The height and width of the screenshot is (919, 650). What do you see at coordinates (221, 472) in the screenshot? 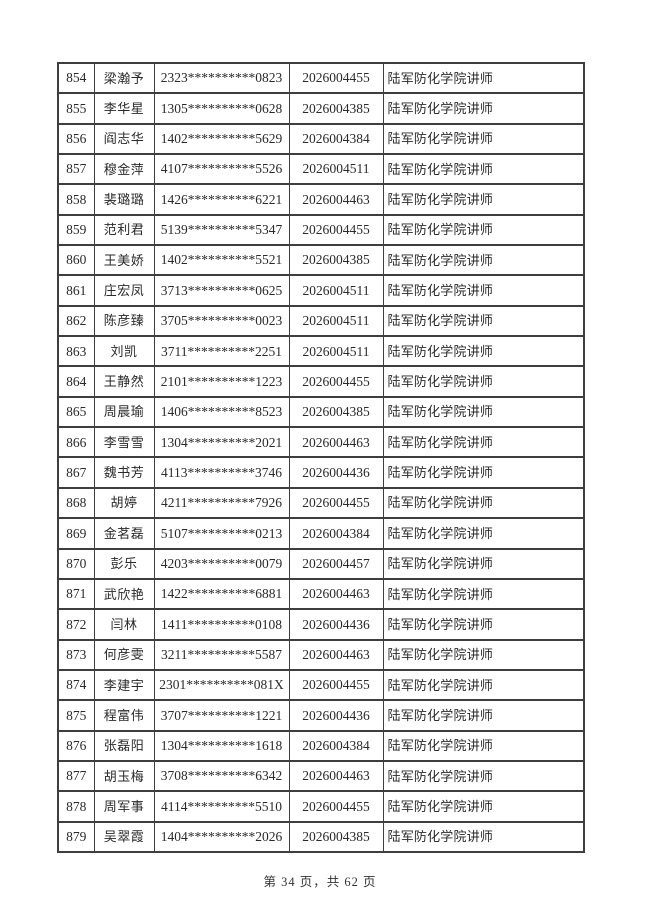
I see `id-cell: 4113**********3746` at bounding box center [221, 472].